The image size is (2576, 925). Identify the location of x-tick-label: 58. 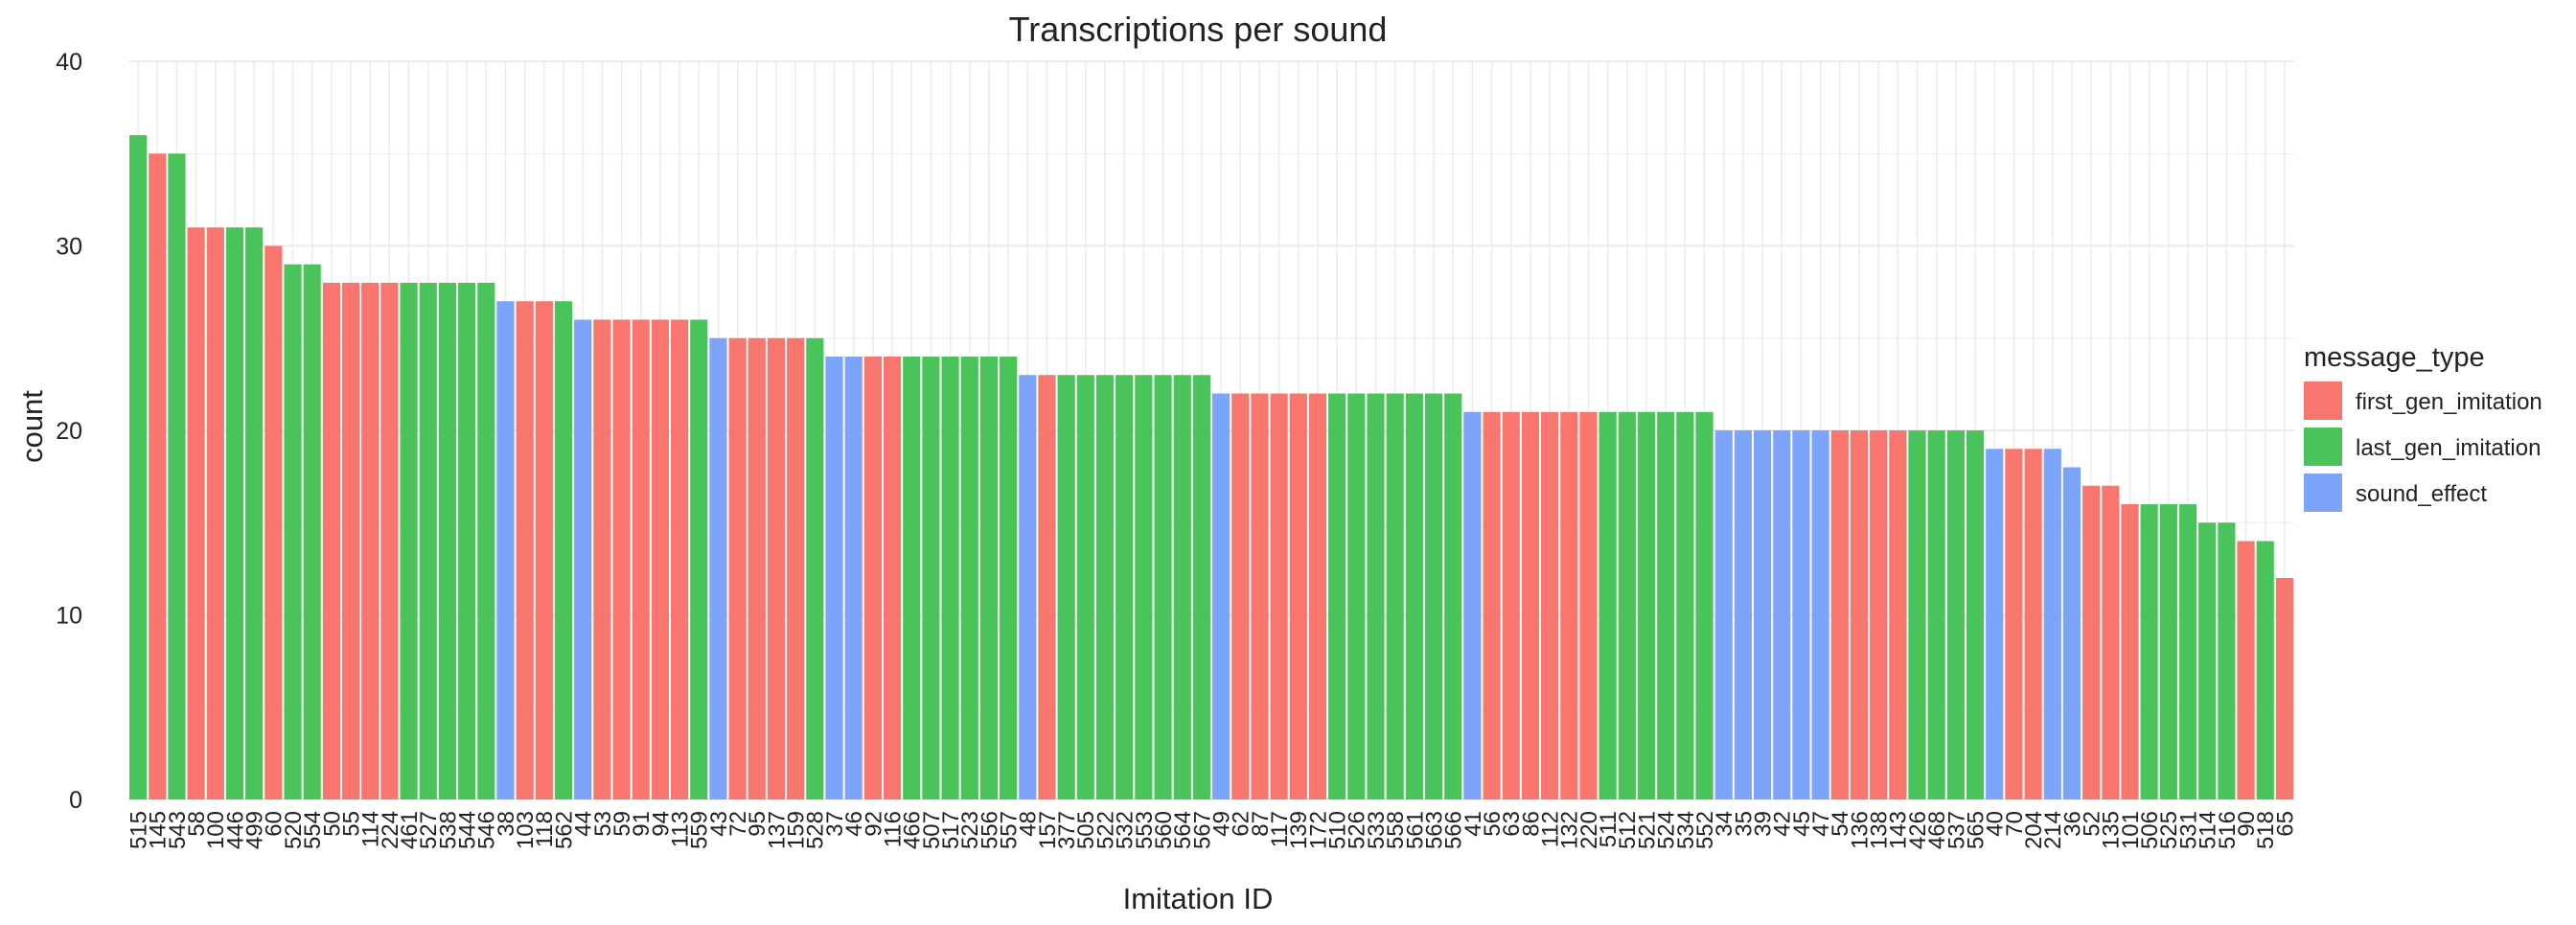
(197, 824).